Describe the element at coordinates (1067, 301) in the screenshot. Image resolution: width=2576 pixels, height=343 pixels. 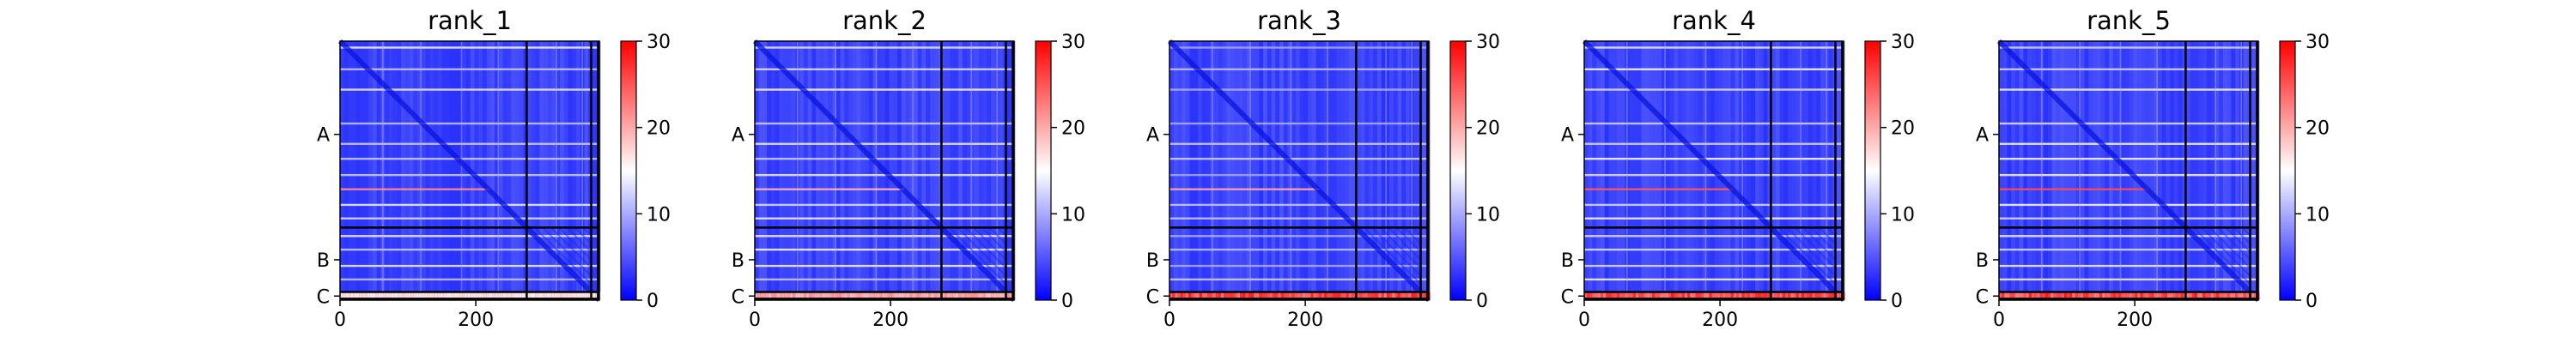
I see `colorbar-tick-label: 0` at that location.